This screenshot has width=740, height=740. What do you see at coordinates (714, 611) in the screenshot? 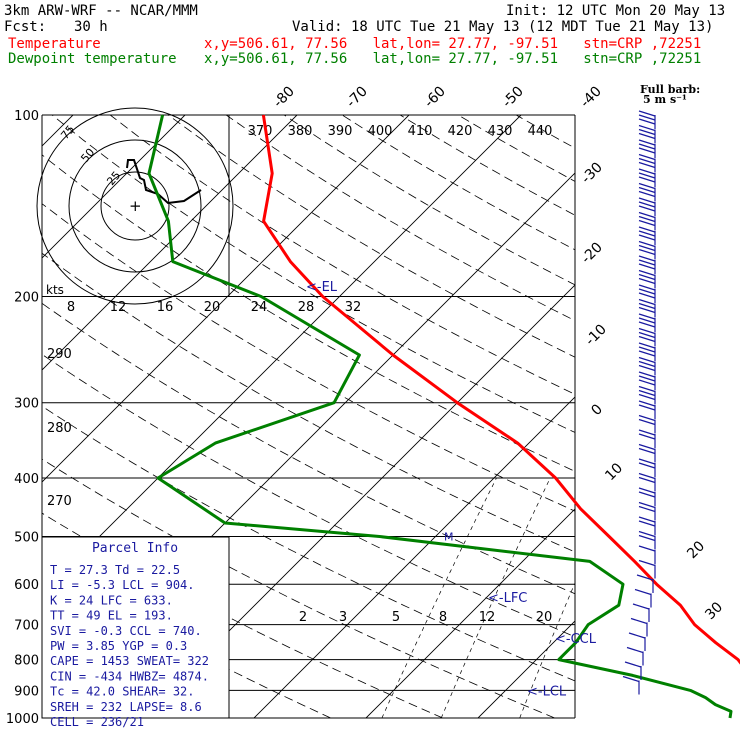
I see `isotherm-label: 30` at bounding box center [714, 611].